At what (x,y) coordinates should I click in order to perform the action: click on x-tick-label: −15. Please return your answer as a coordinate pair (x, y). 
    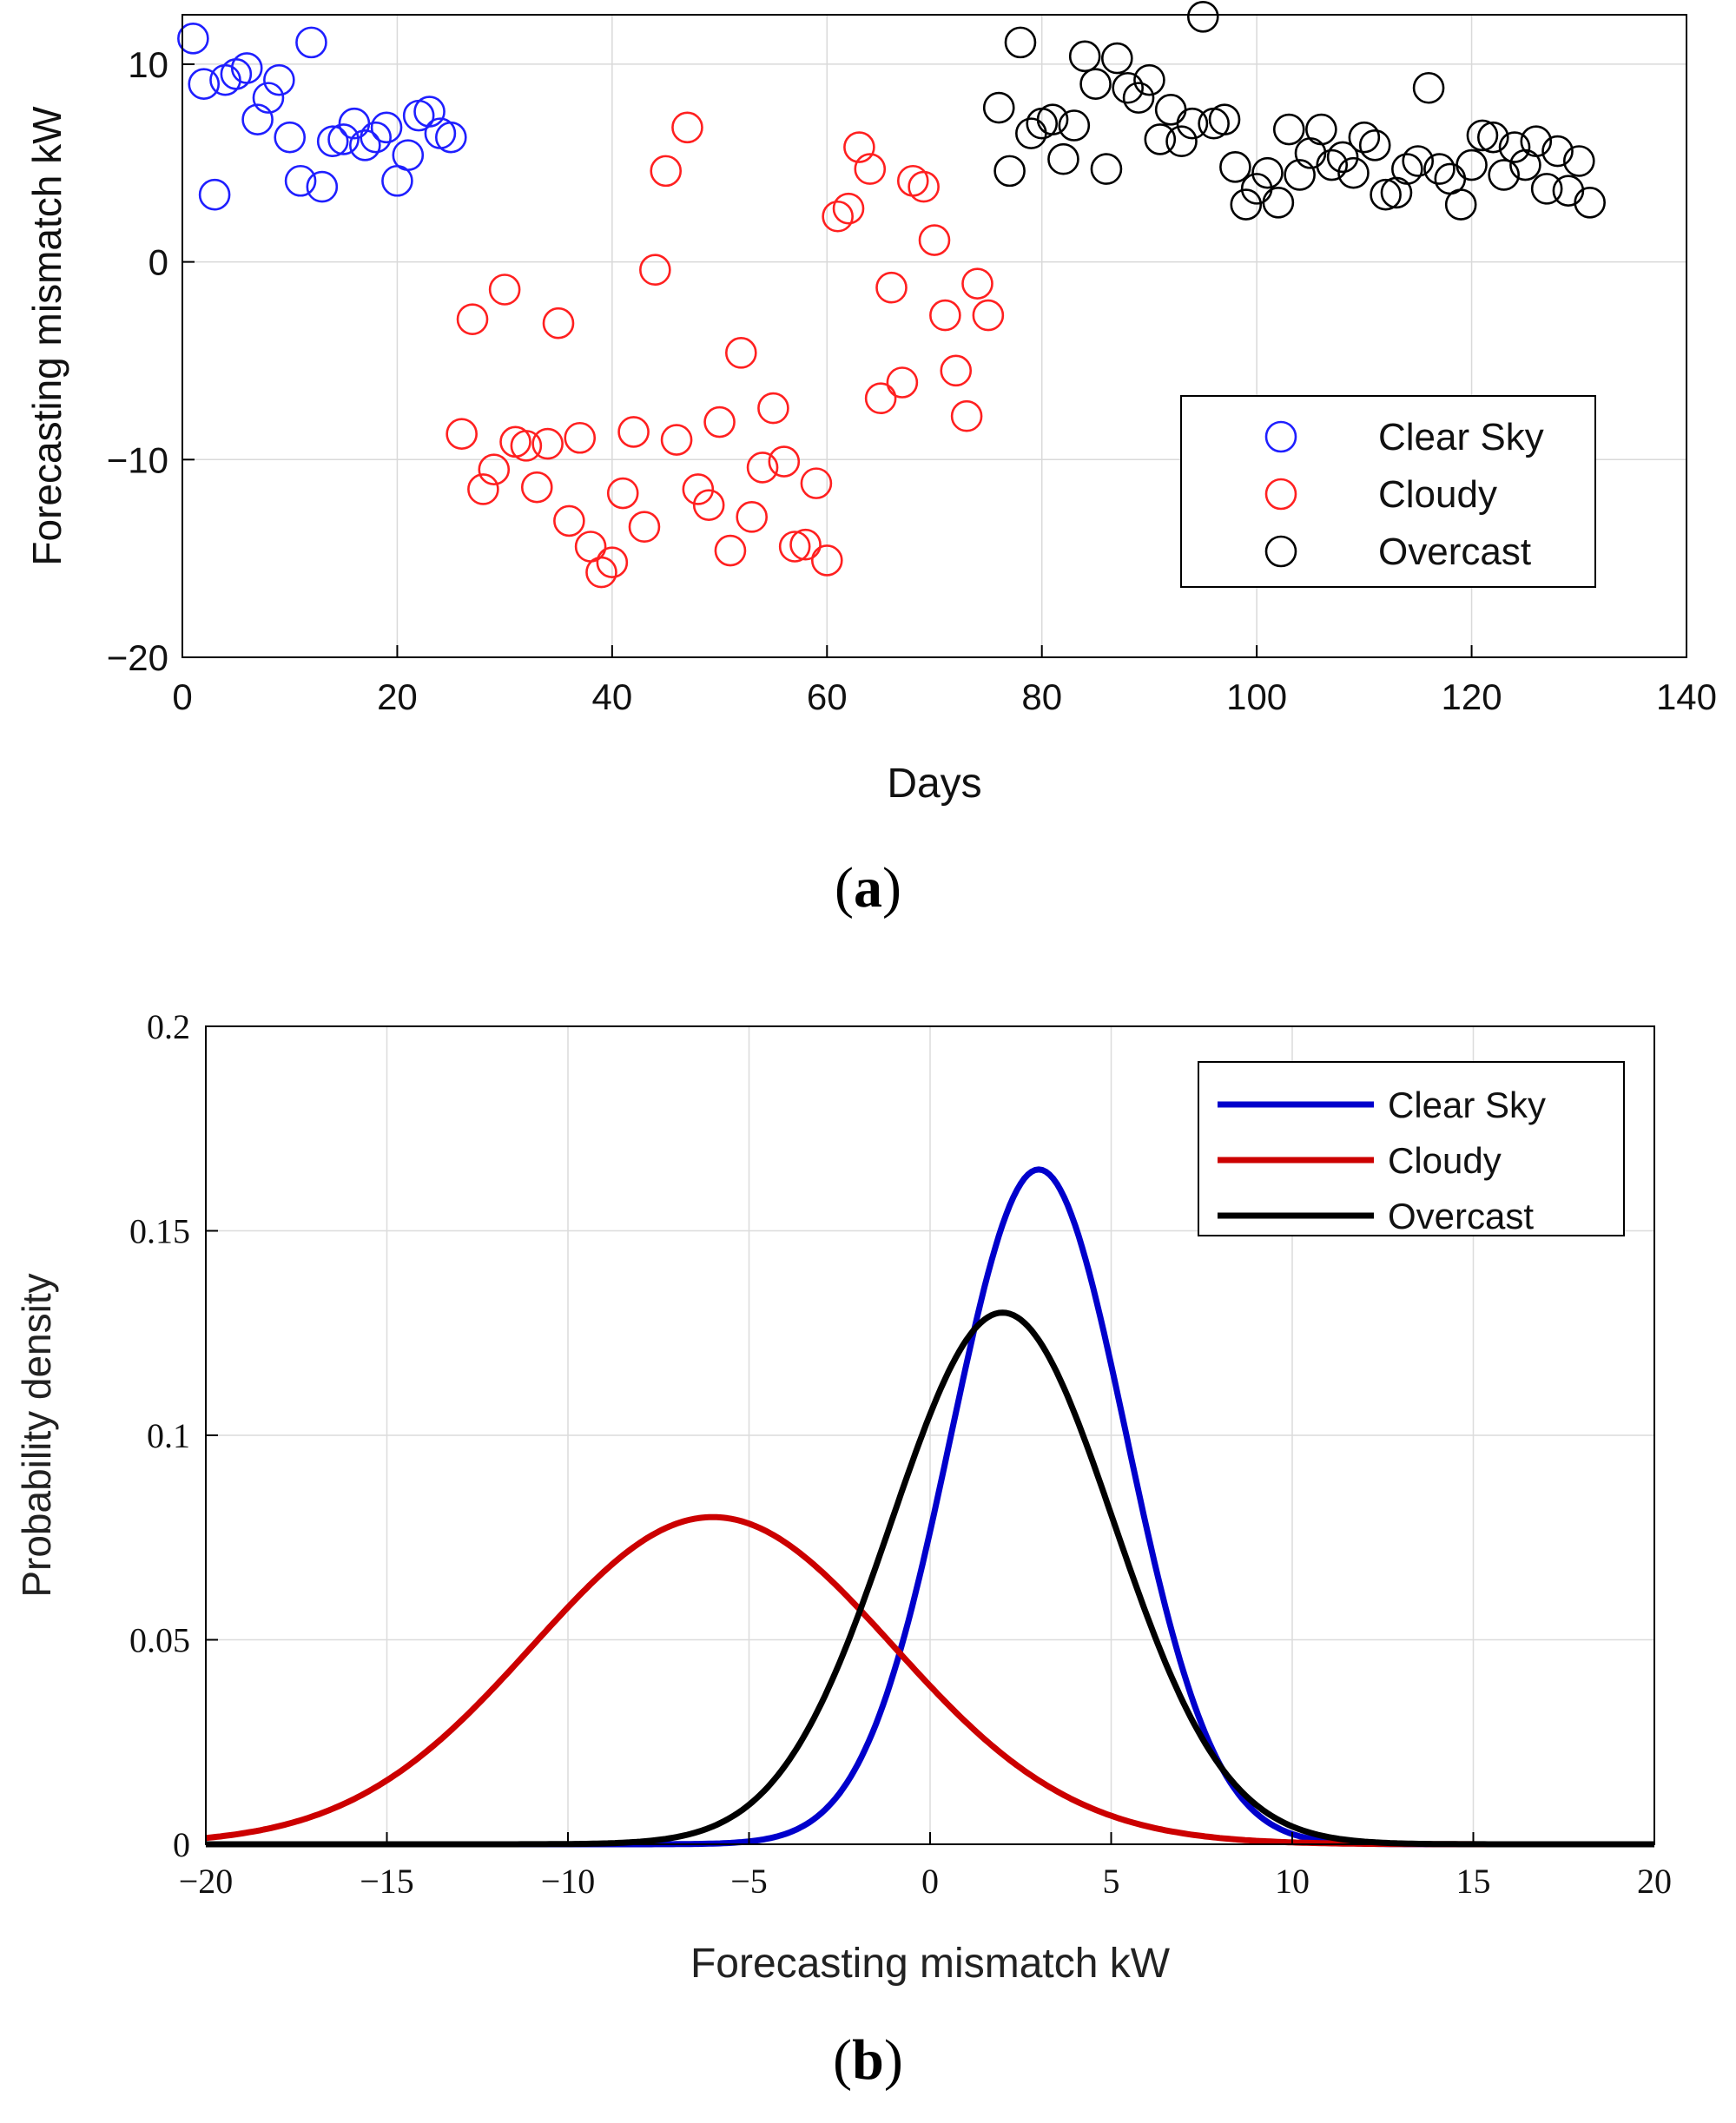
    Looking at the image, I should click on (387, 1881).